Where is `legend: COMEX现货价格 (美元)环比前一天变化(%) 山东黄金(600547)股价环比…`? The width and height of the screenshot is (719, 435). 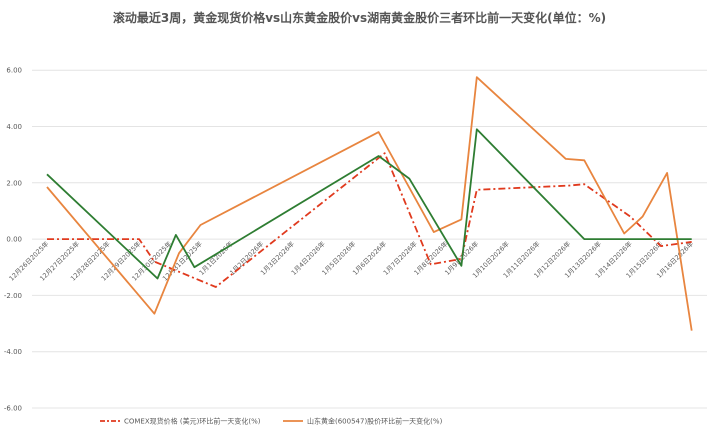 legend: COMEX现货价格 (美元)环比前一天变化(%) 山东黄金(600547)股价环比… is located at coordinates (271, 421).